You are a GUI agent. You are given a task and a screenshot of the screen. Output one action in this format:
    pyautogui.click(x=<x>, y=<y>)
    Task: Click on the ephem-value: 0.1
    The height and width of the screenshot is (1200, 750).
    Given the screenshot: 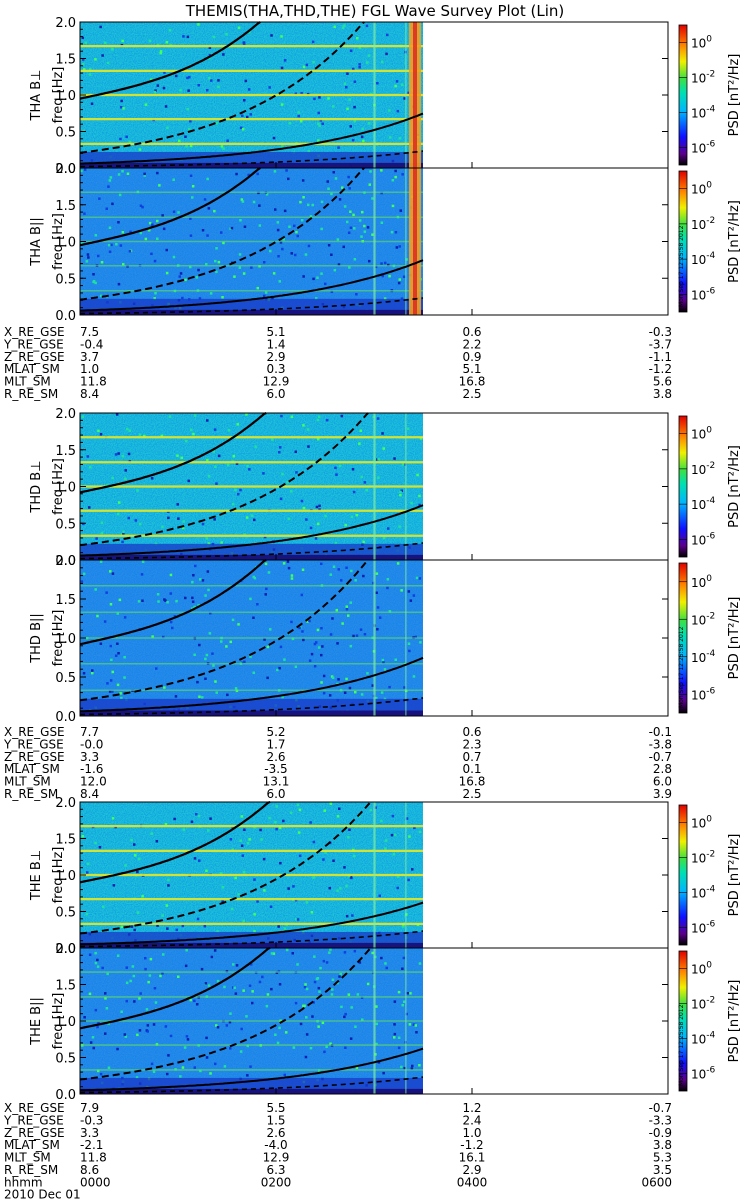 What is the action you would take?
    pyautogui.click(x=471, y=769)
    